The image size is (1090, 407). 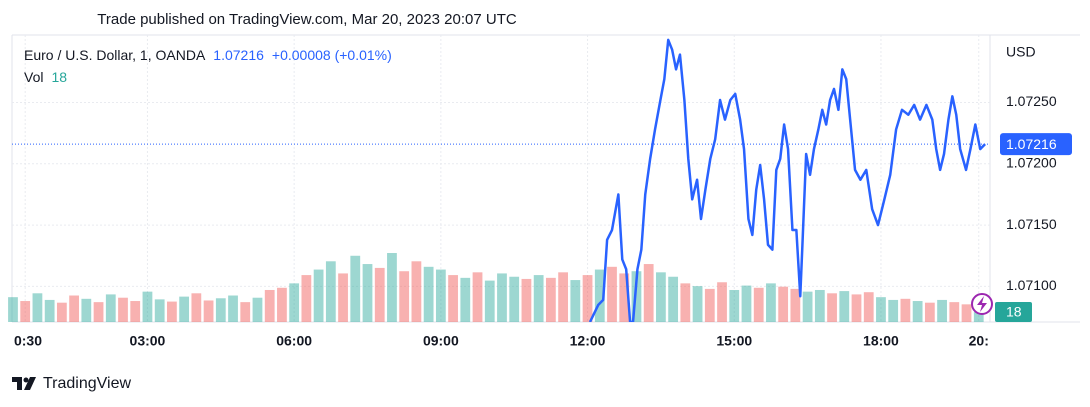 I want to click on y-tick-label: 1.07250, so click(x=1031, y=101).